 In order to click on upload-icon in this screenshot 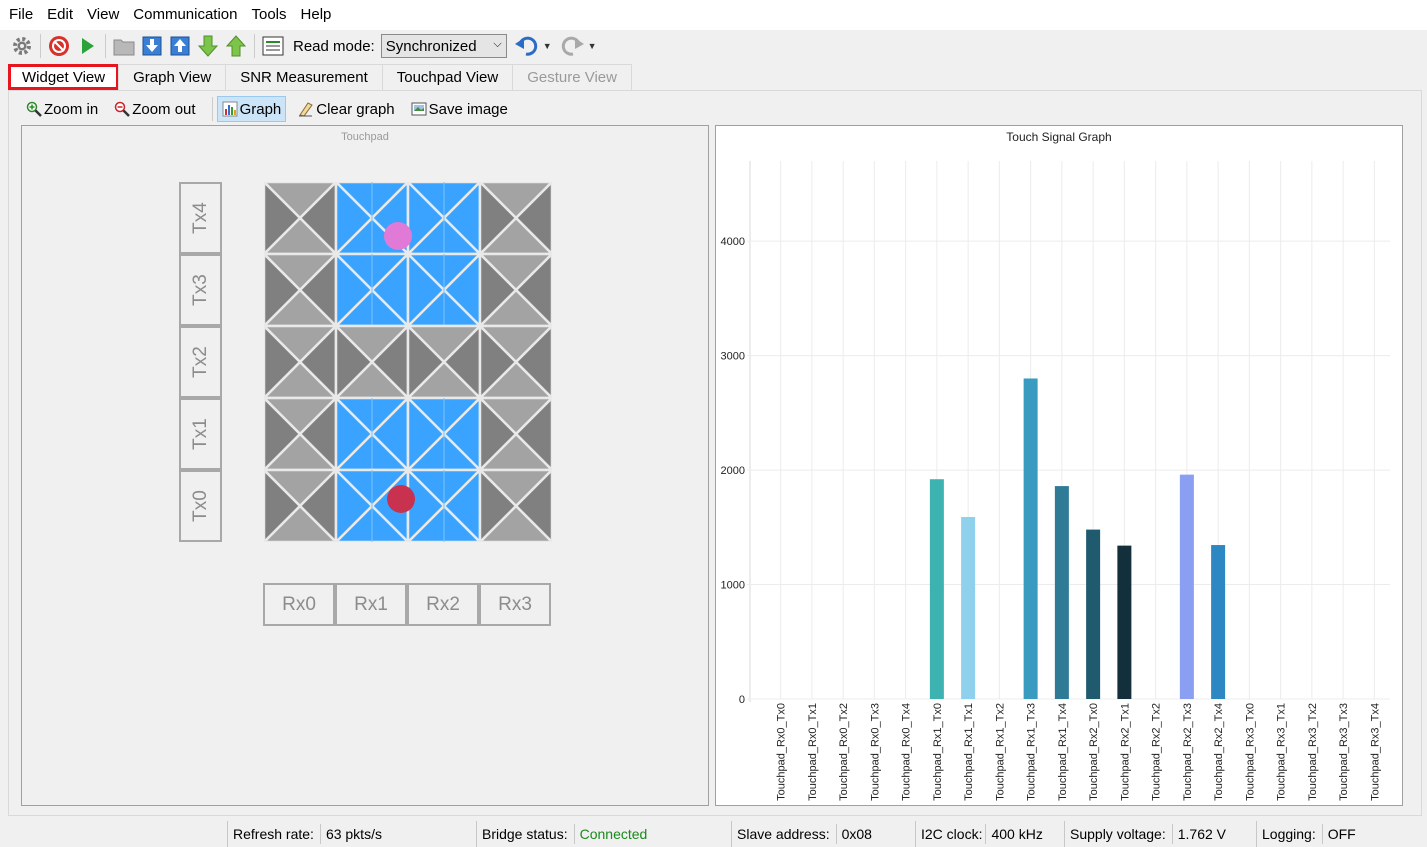, I will do `click(180, 46)`.